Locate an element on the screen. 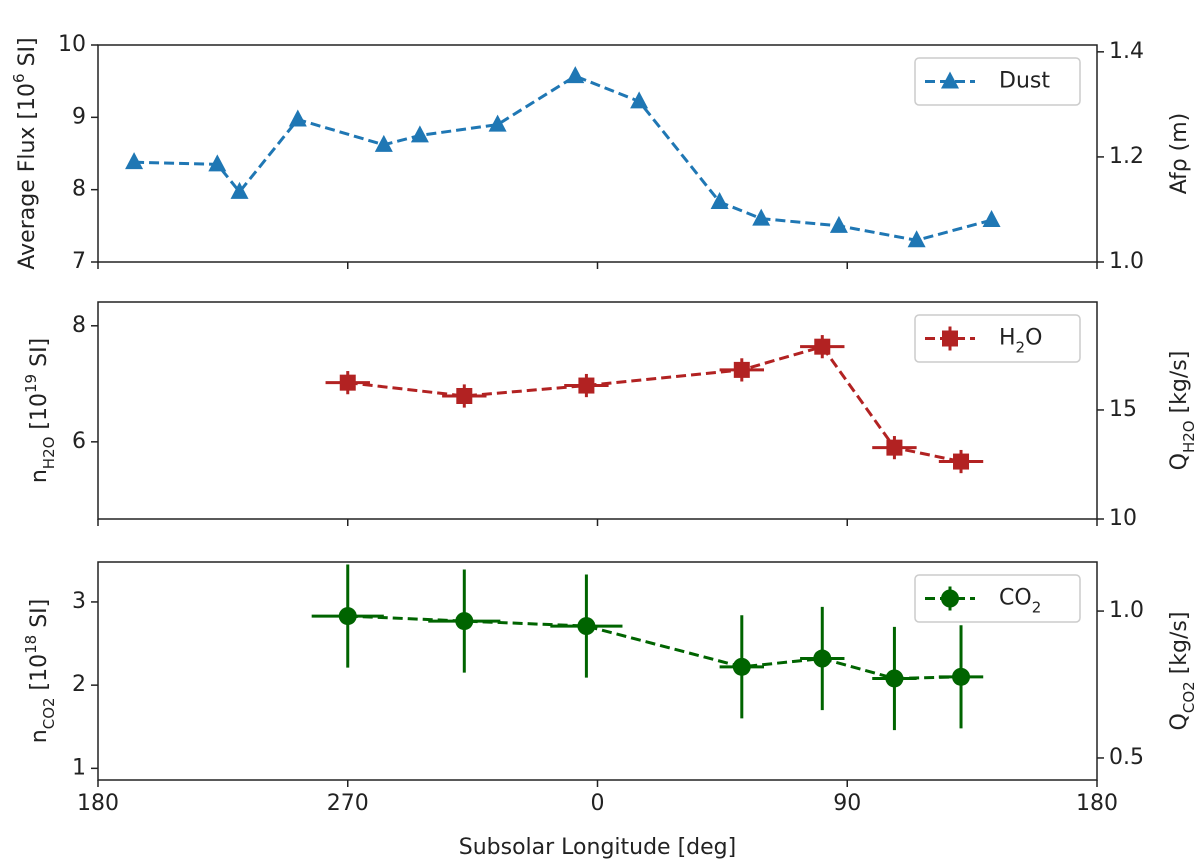 The image size is (1200, 868). x-tick-label: 0 is located at coordinates (598, 803).